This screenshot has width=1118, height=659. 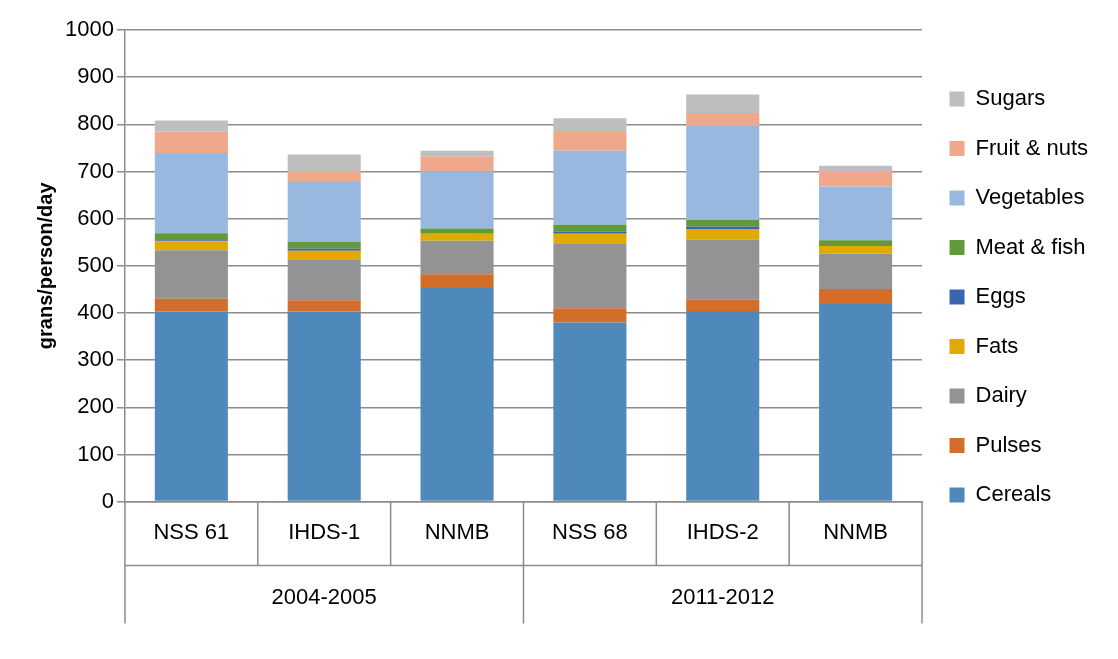 I want to click on legend-label: Cereals, so click(x=1013, y=494).